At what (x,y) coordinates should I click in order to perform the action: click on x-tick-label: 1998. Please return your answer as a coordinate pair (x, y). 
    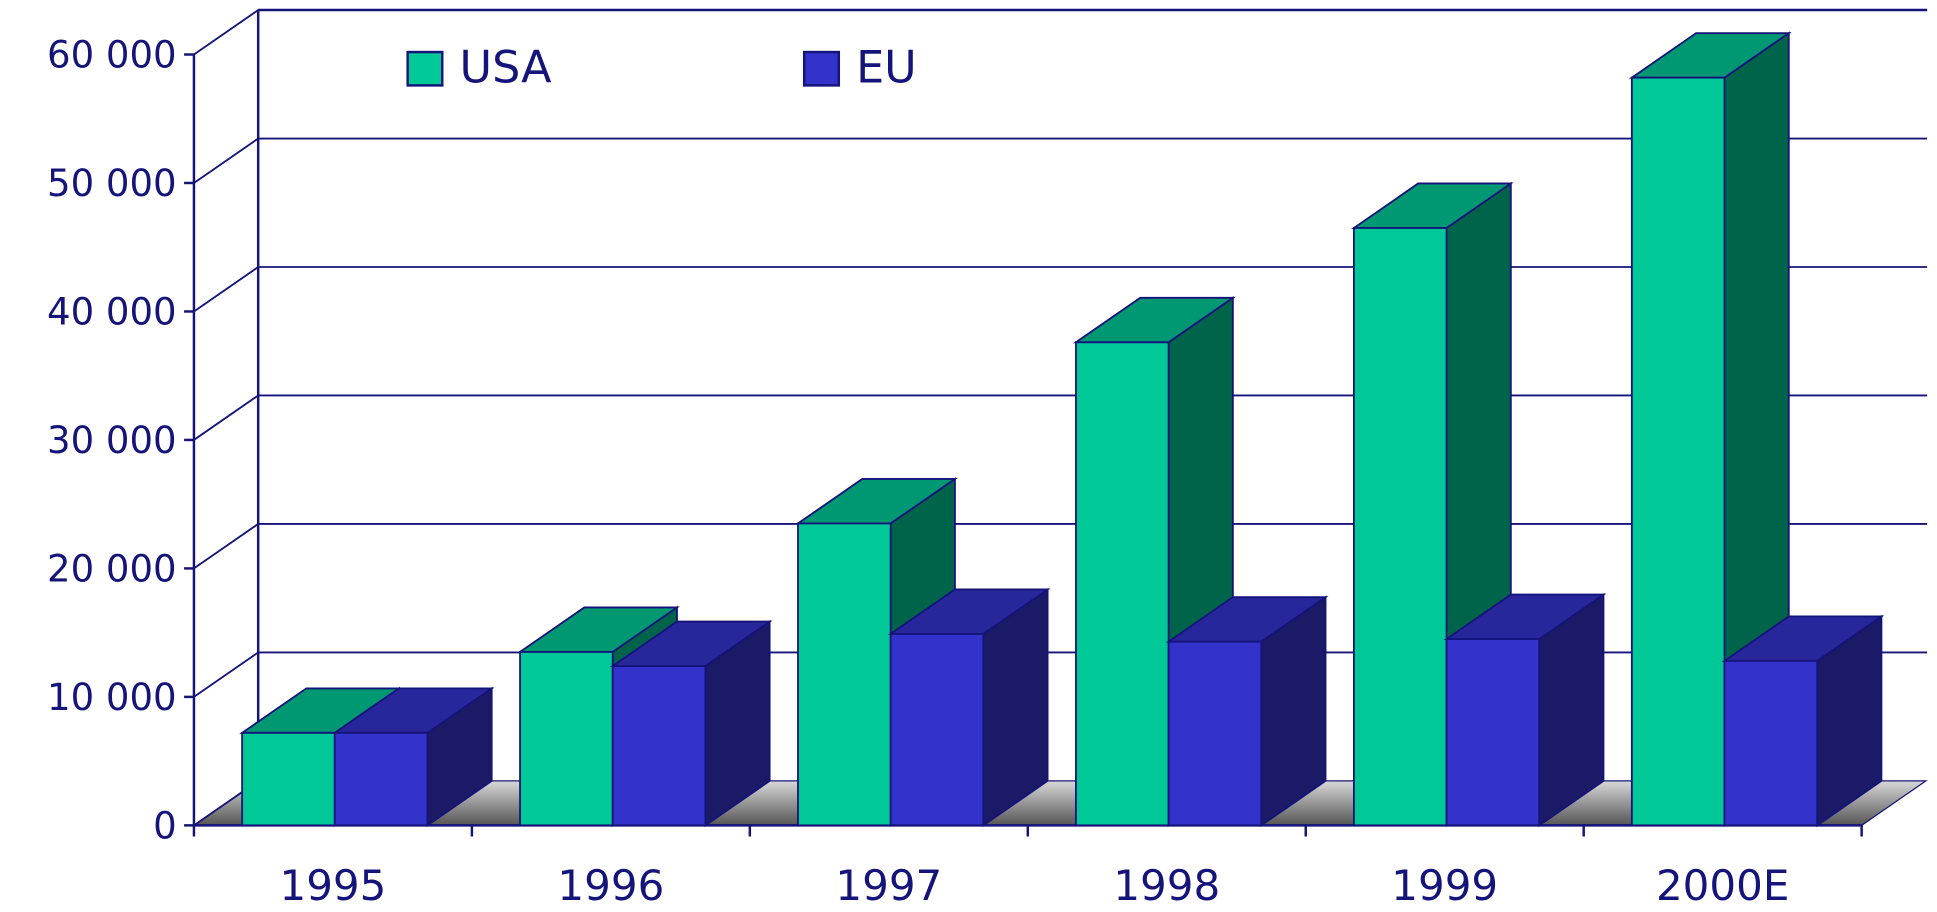
    Looking at the image, I should click on (1166, 885).